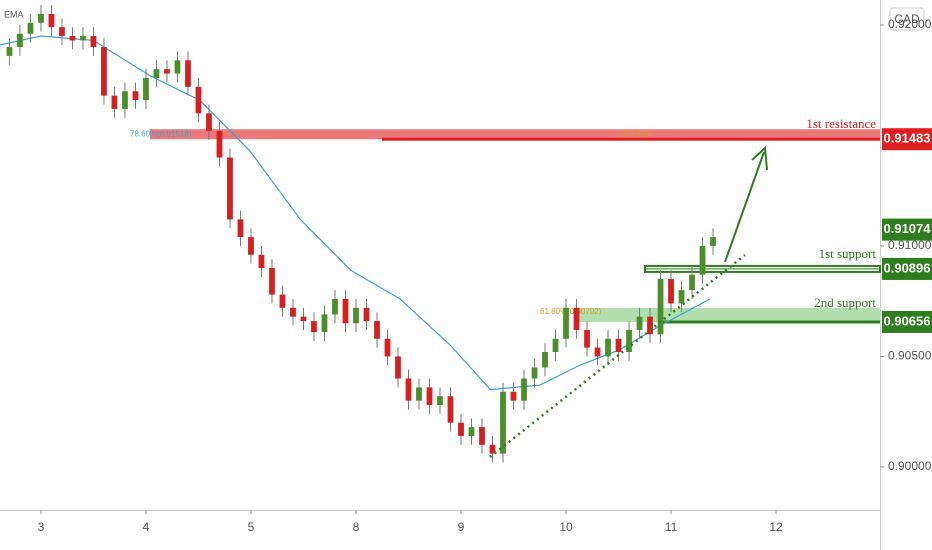 This screenshot has width=932, height=550. What do you see at coordinates (910, 466) in the screenshot?
I see `y-tick-label: 0.90000` at bounding box center [910, 466].